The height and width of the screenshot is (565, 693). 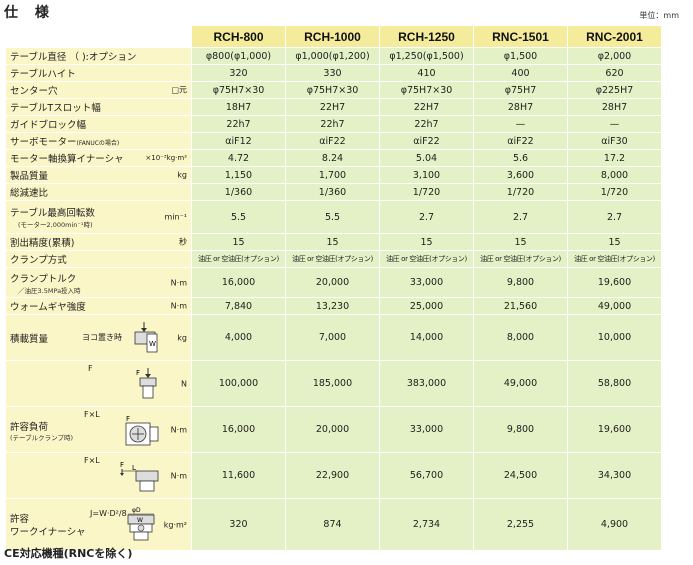 I want to click on ce-note: CE対応機種(RNCを除く), so click(x=68, y=553).